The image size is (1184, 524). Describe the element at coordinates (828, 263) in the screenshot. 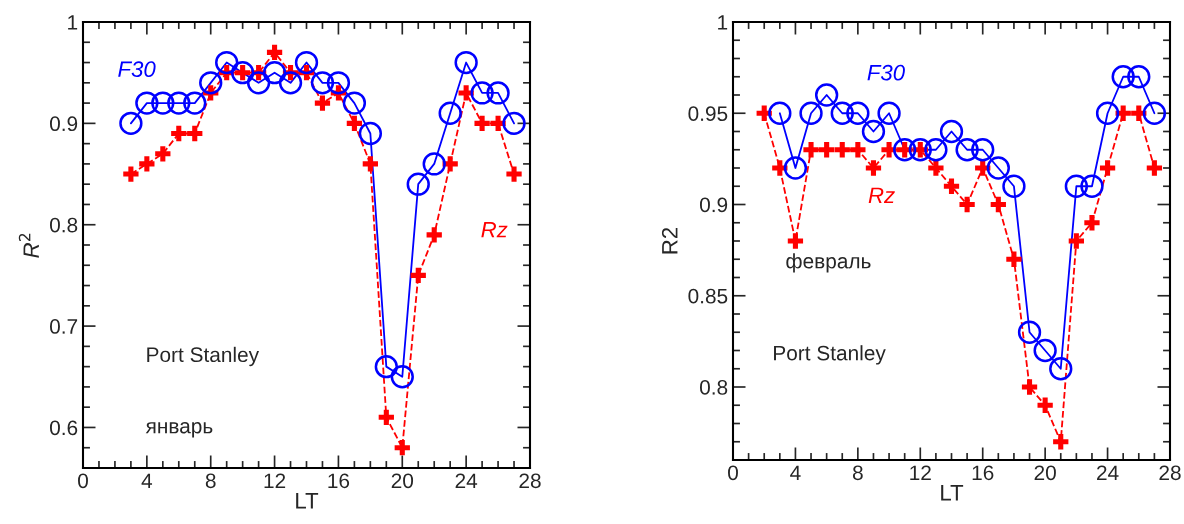

I see `annotation: февраль` at that location.